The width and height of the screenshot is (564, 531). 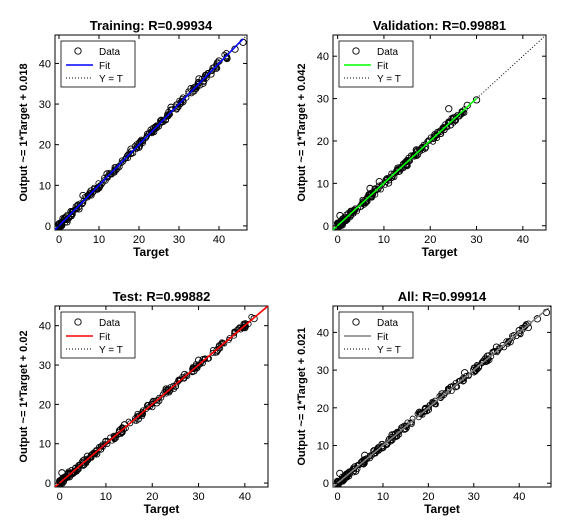 What do you see at coordinates (151, 25) in the screenshot?
I see `chart-title: Training: R=0.99934` at bounding box center [151, 25].